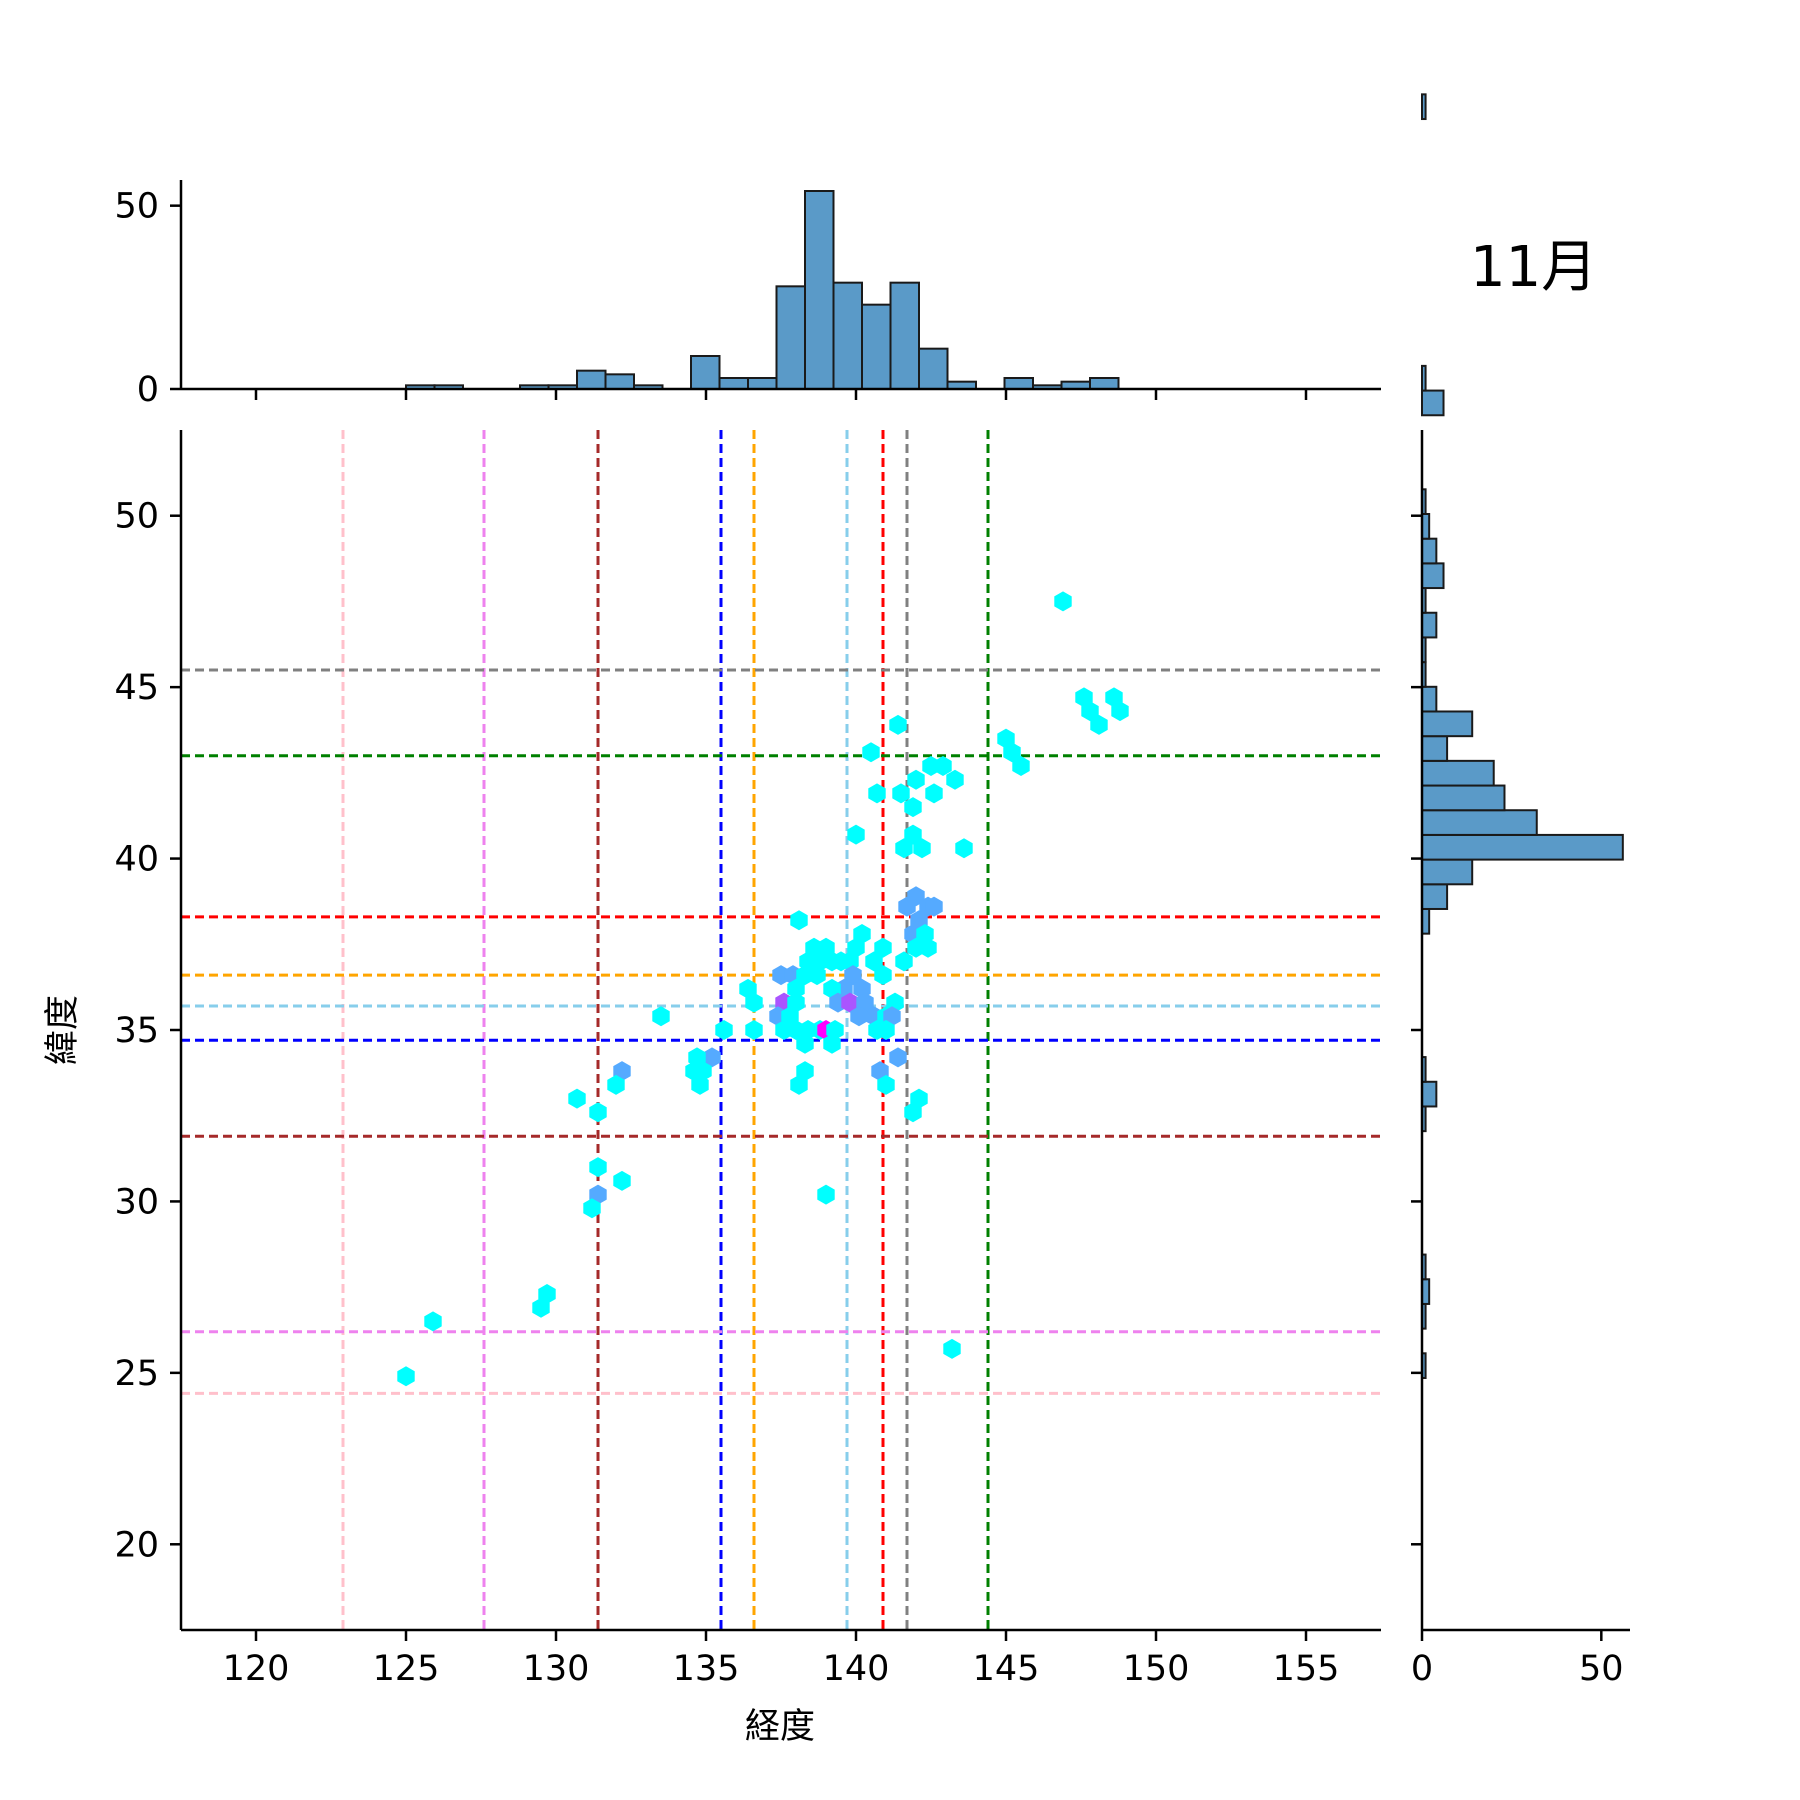  I want to click on x-tick-label: 135, so click(706, 1669).